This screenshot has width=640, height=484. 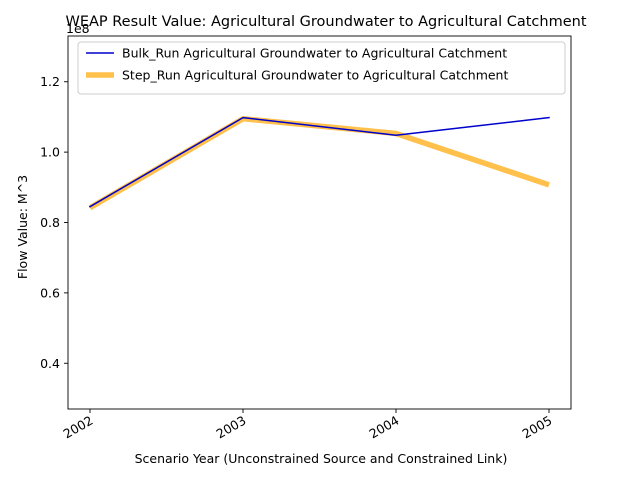 What do you see at coordinates (22, 227) in the screenshot?
I see `y-axis-label: Flow Value: M^3` at bounding box center [22, 227].